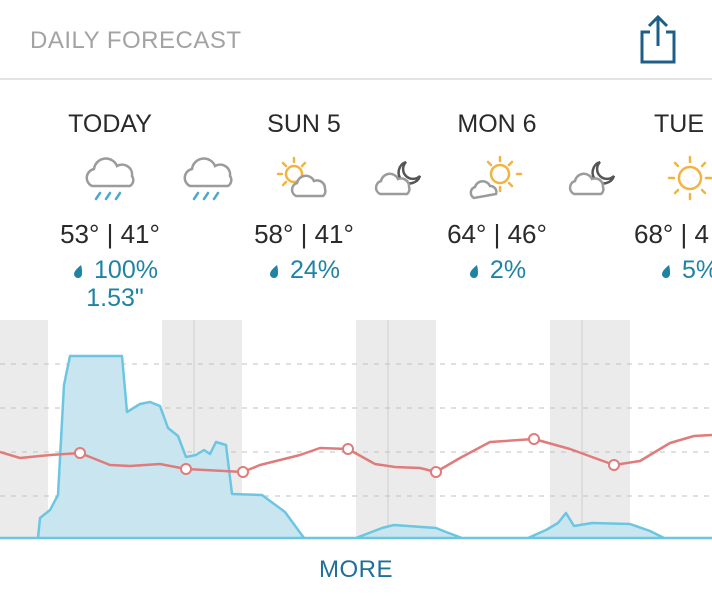 Image resolution: width=712 pixels, height=600 pixels. What do you see at coordinates (126, 270) in the screenshot?
I see `precip-chance-today: 100%` at bounding box center [126, 270].